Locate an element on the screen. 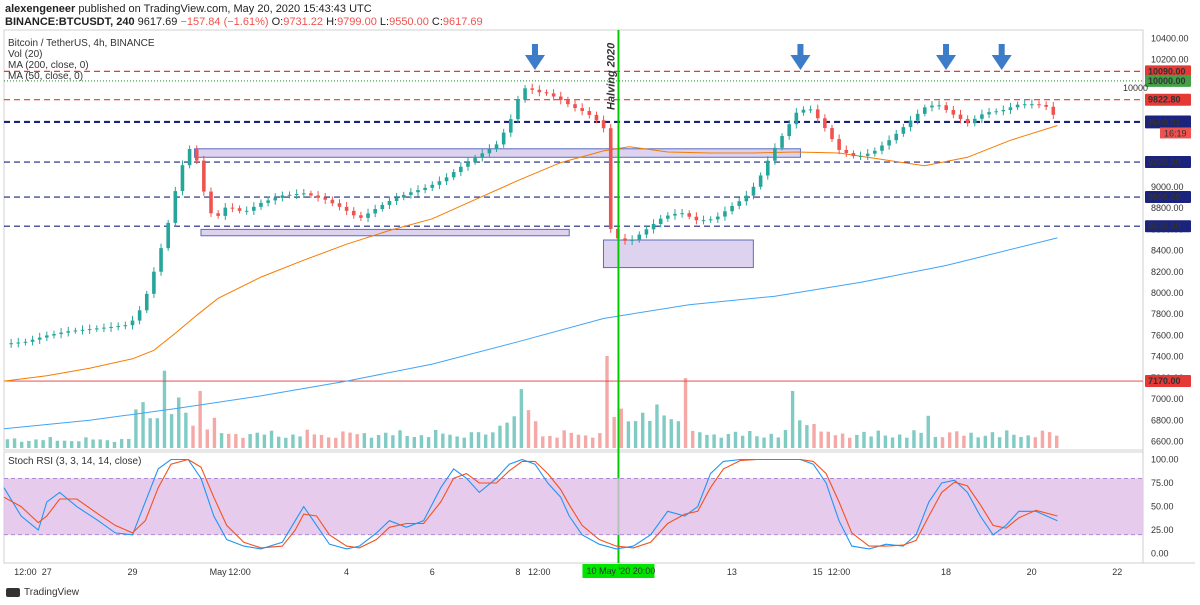 This screenshot has height=605, width=1200. tradingview-brand: TradingView is located at coordinates (52, 592).